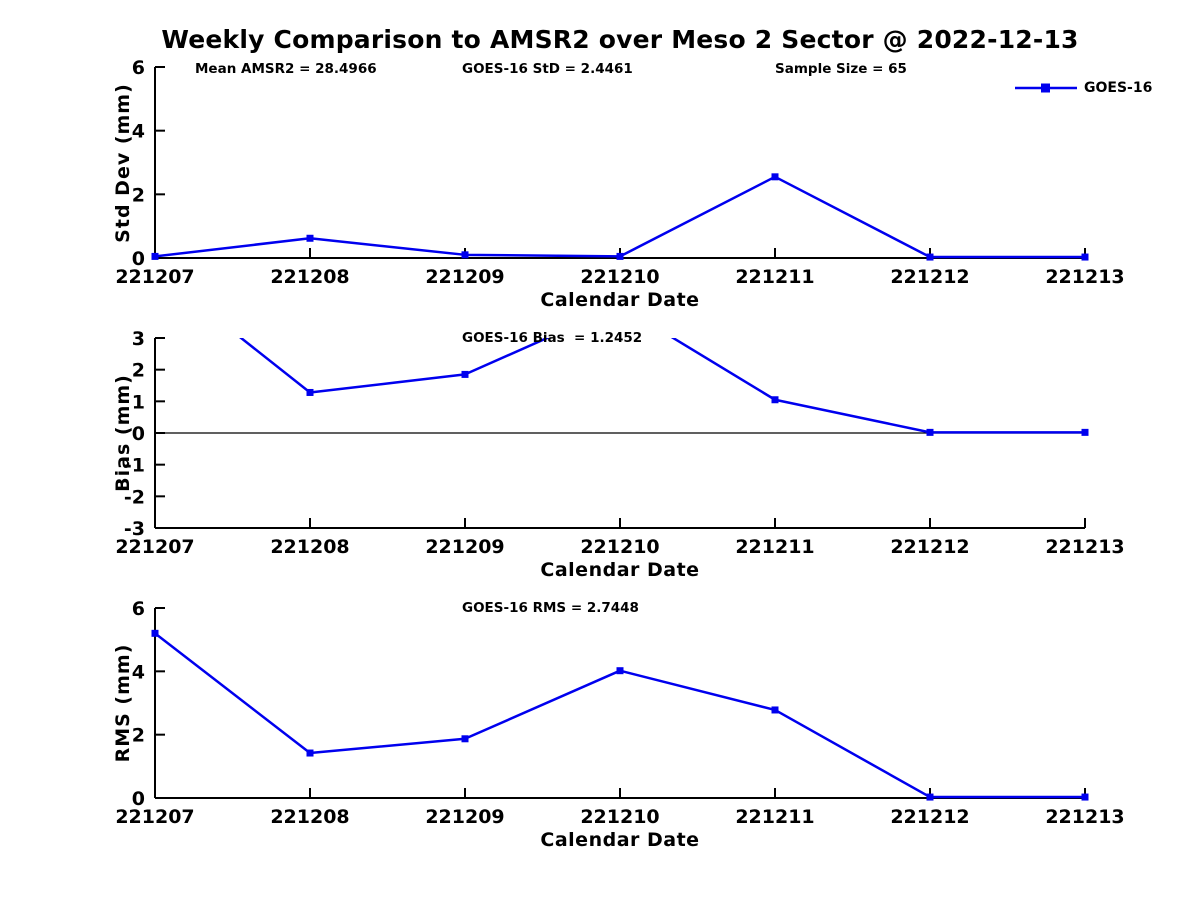 This screenshot has height=900, width=1200. I want to click on legend-line-sample, so click(1046, 88).